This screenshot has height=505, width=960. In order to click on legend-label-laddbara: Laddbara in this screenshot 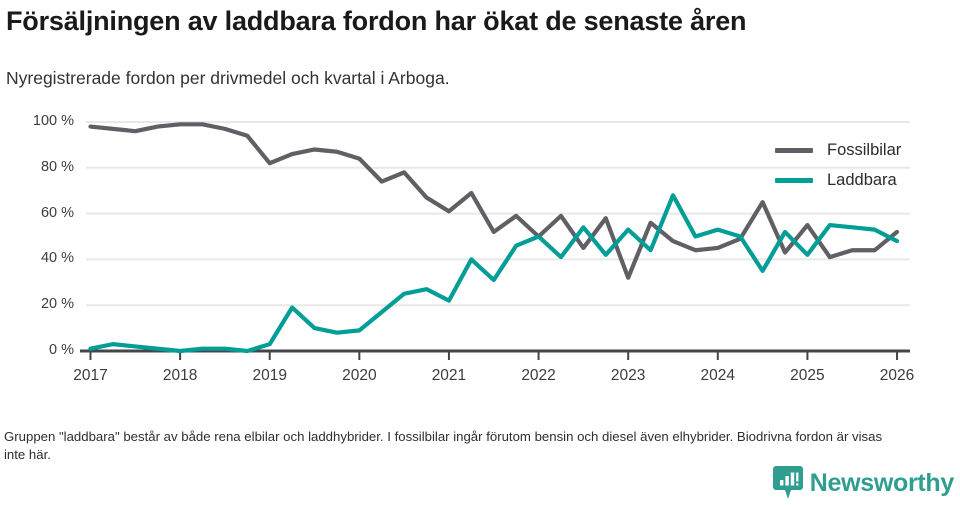, I will do `click(862, 179)`.